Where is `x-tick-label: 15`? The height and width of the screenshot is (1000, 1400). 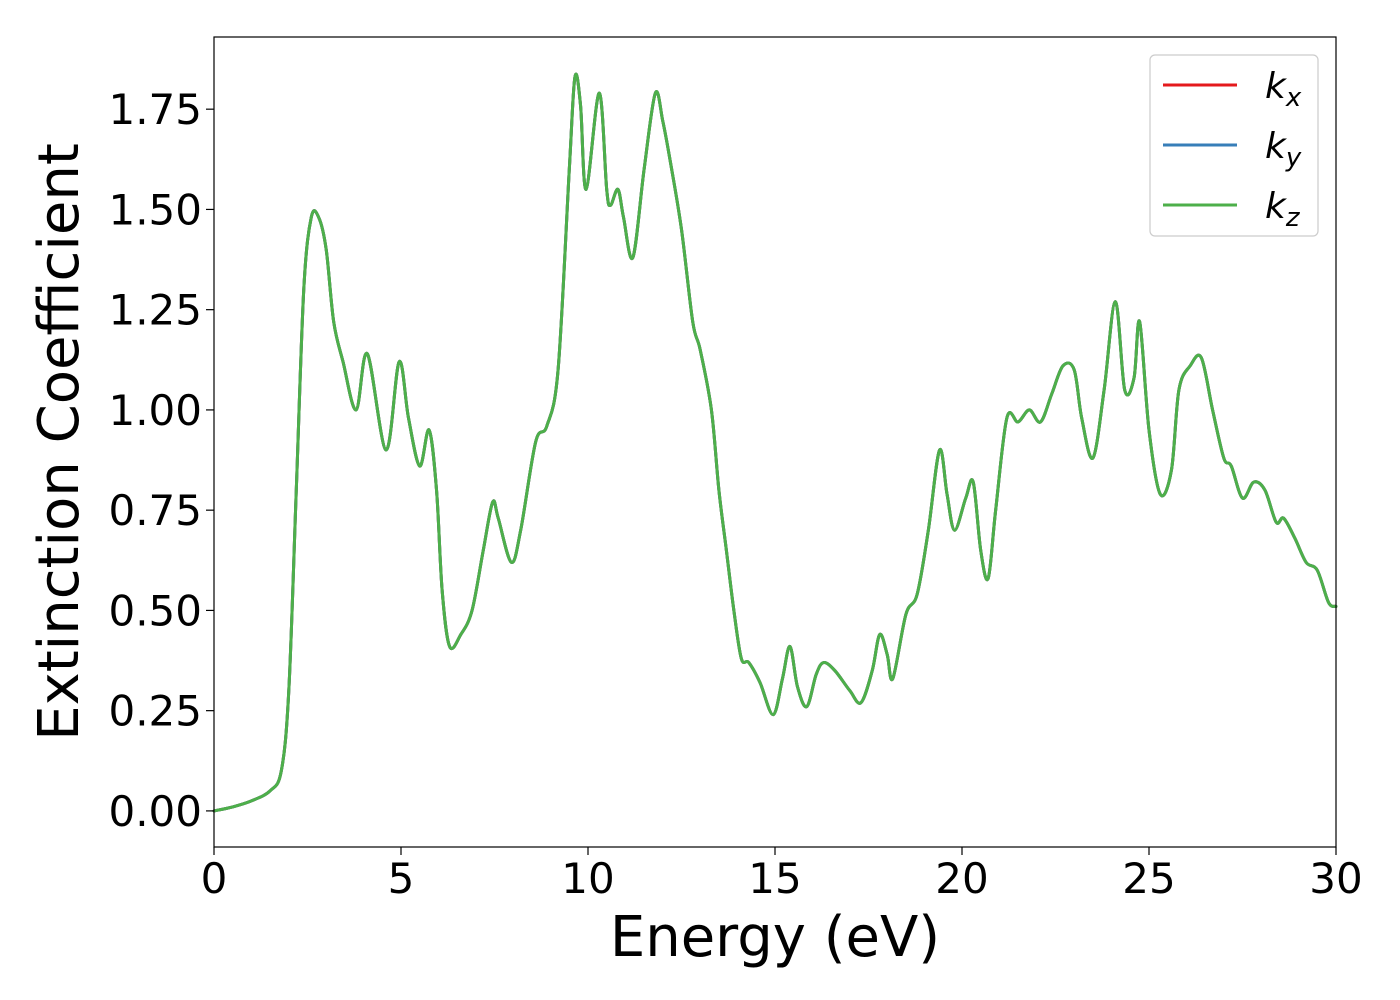
x-tick-label: 15 is located at coordinates (774, 878).